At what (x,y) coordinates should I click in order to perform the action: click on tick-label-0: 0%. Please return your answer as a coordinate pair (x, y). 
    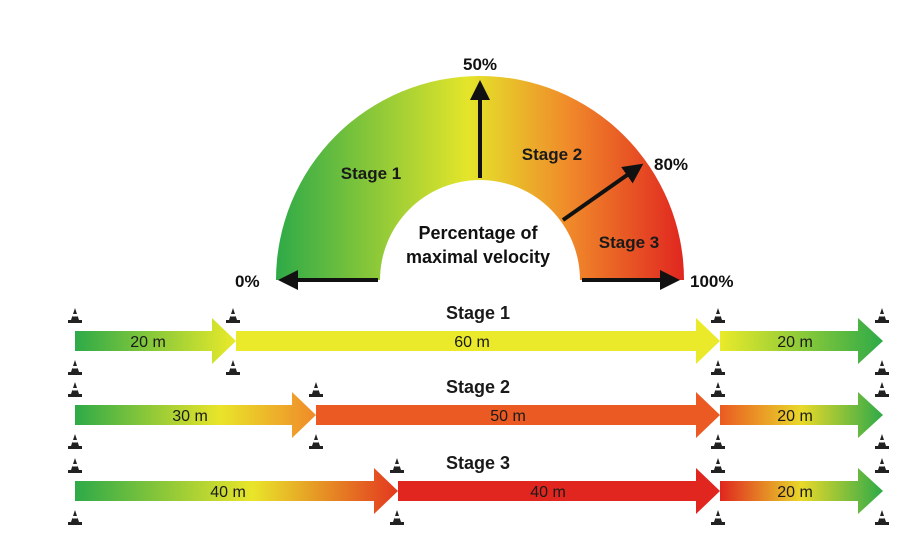
    Looking at the image, I should click on (247, 281).